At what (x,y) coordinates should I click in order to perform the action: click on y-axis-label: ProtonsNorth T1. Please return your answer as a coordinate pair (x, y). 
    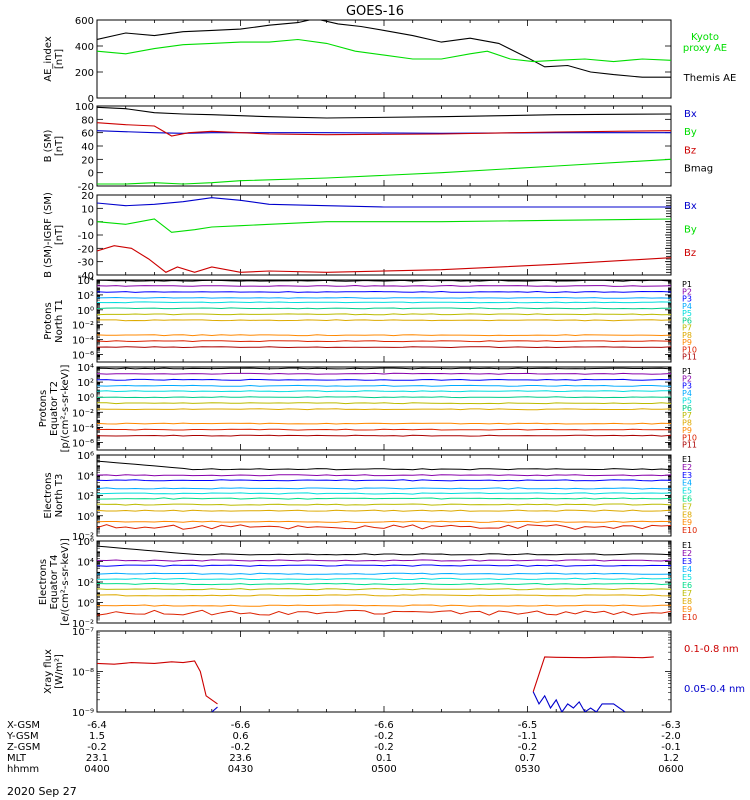
    Looking at the image, I should click on (54, 321).